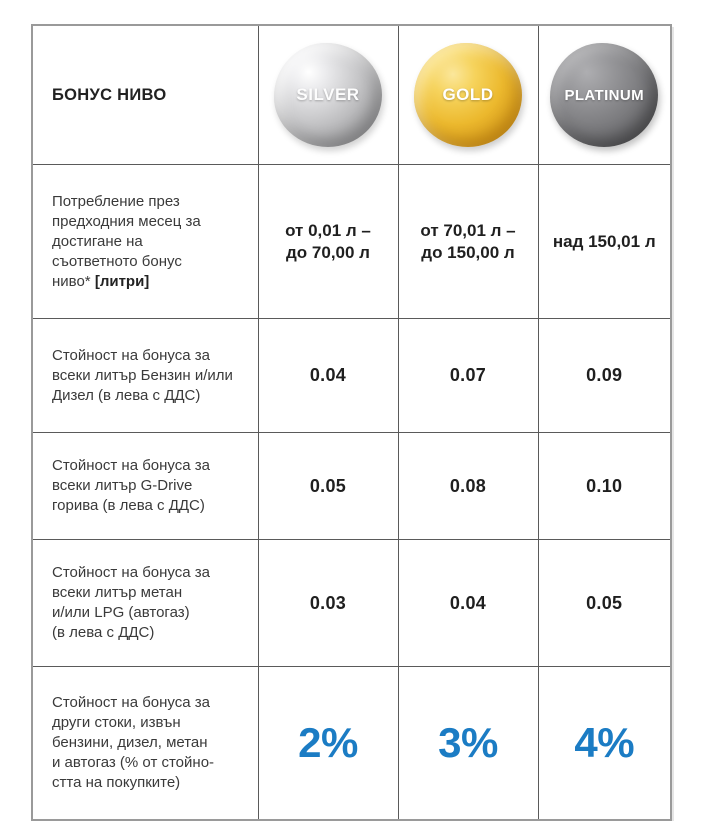  What do you see at coordinates (604, 486) in the screenshot?
I see `gdrive-platinum-value: 0.10` at bounding box center [604, 486].